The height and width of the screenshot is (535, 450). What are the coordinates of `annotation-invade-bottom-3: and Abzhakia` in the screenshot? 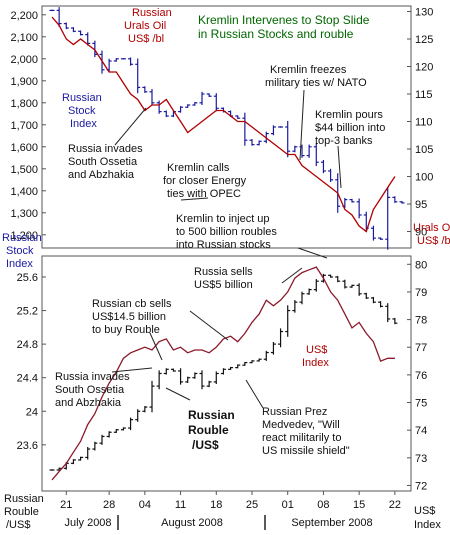 It's located at (88, 403).